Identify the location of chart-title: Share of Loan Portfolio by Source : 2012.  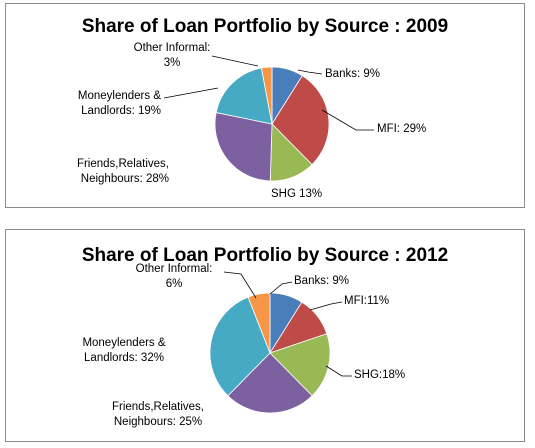
(265, 255).